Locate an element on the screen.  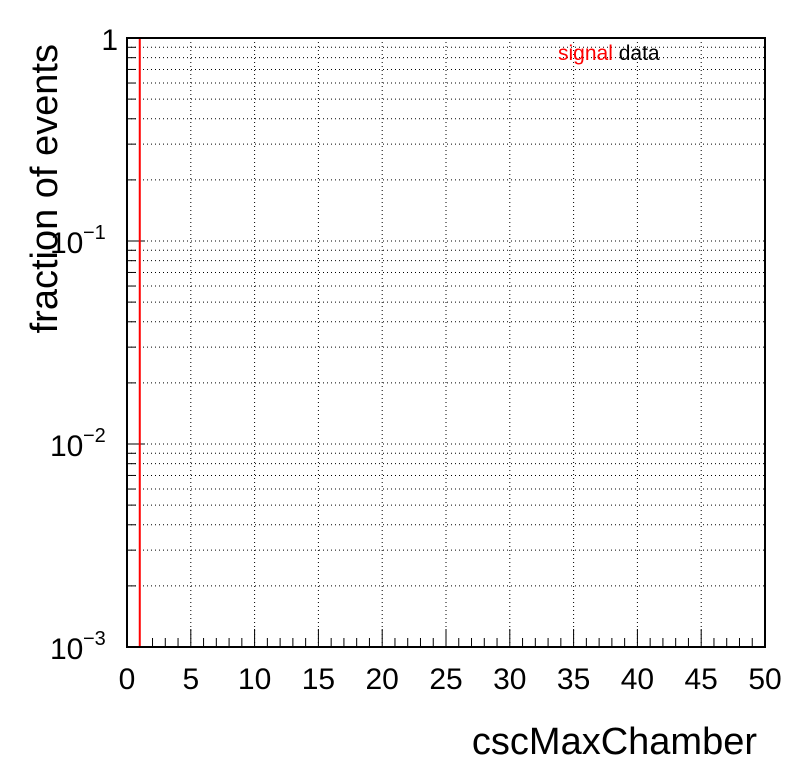
x-tick-labels: 0 5 10 15 20 25 30 35 40 45 50 is located at coordinates (450, 679).